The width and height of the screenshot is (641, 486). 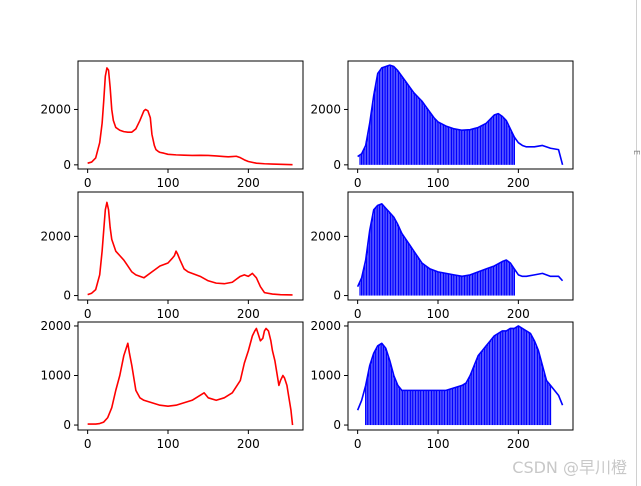 I want to click on window-right-border, so click(x=636, y=243).